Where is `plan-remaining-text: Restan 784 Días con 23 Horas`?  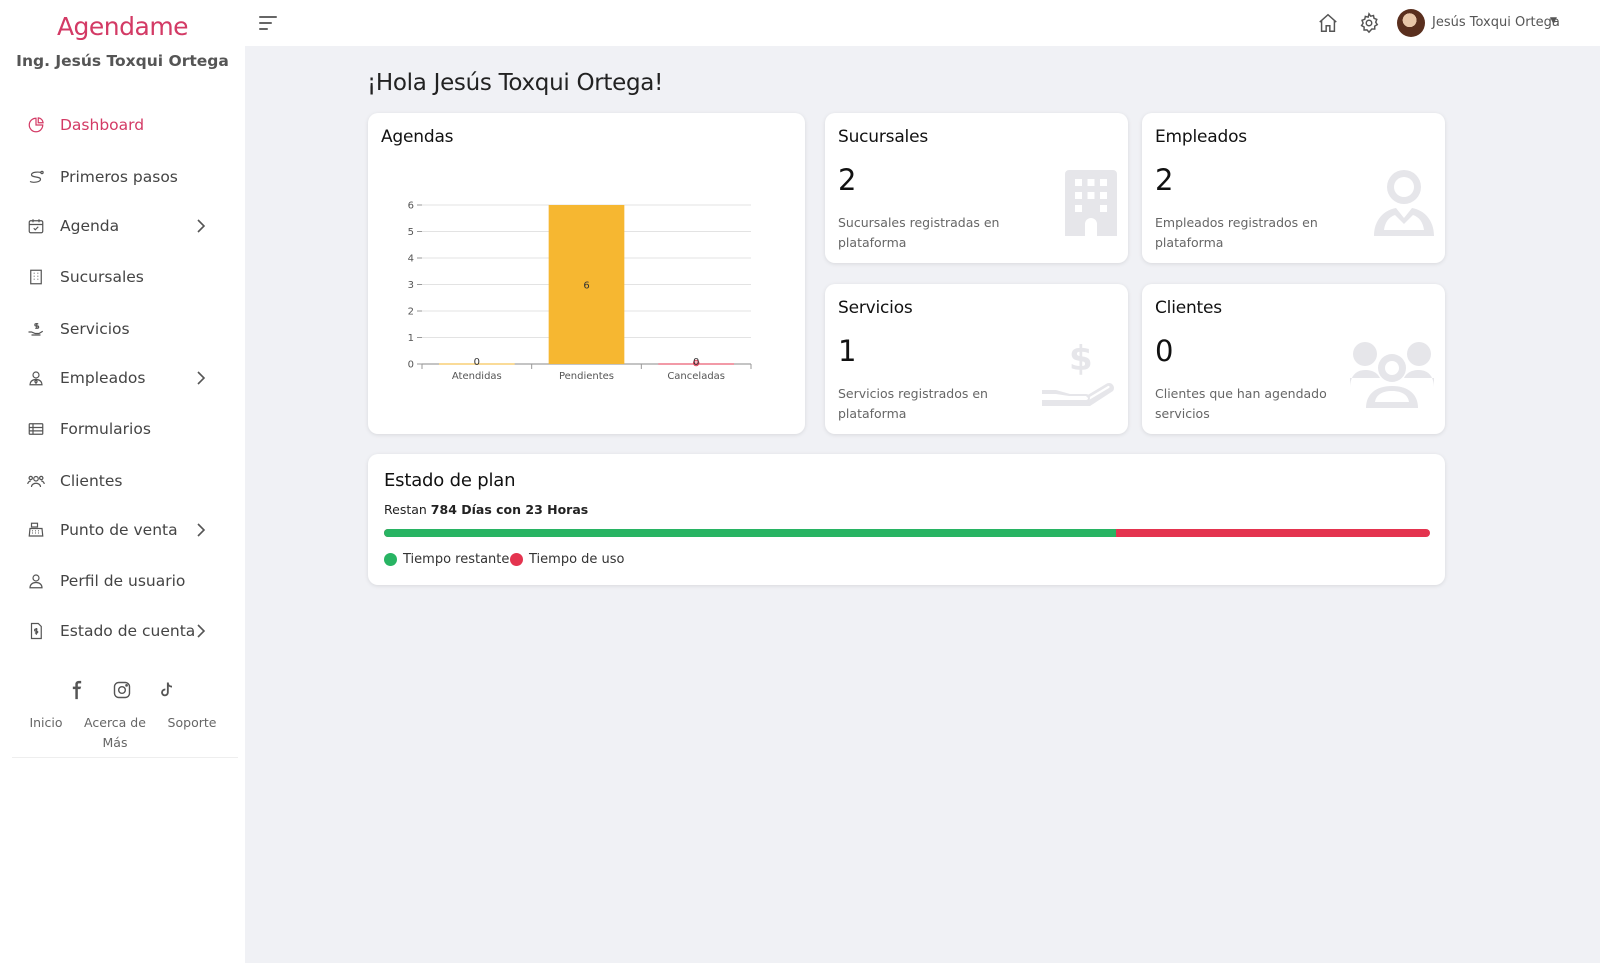
plan-remaining-text: Restan 784 Días con 23 Horas is located at coordinates (486, 509).